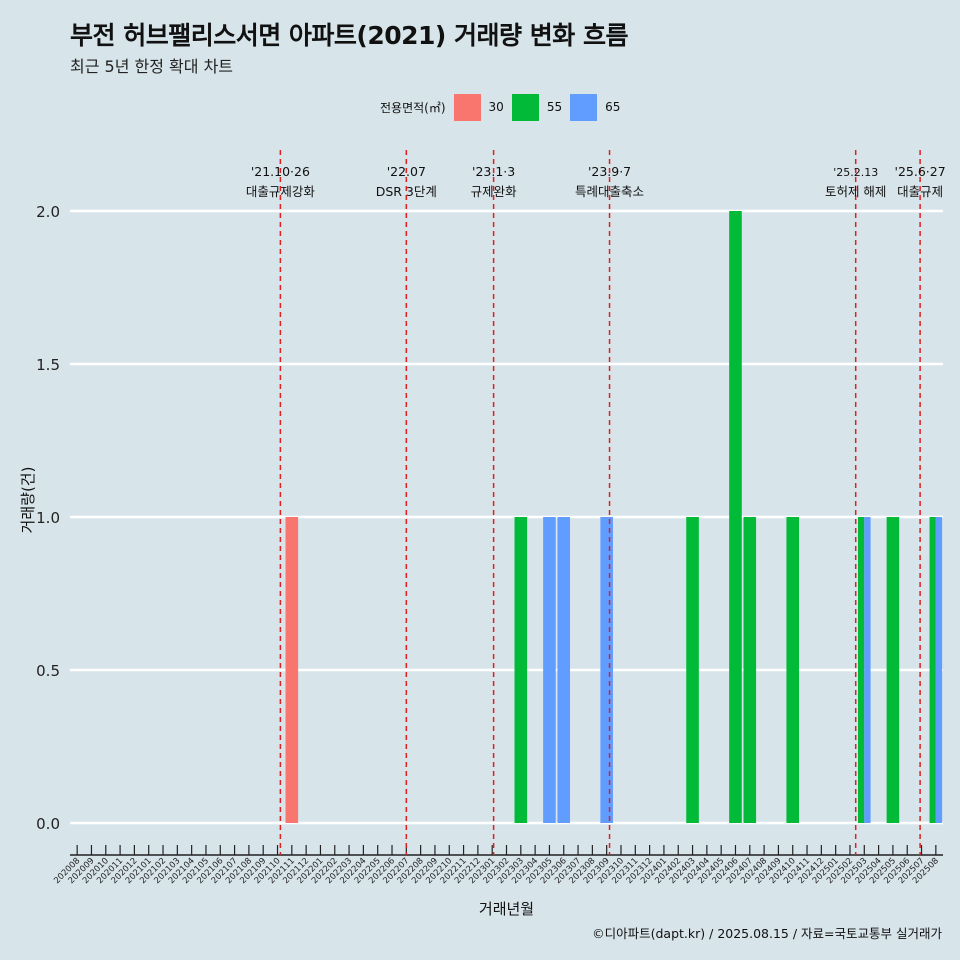 The width and height of the screenshot is (960, 960). What do you see at coordinates (28, 500) in the screenshot?
I see `y-axis-title: 거래량(건)` at bounding box center [28, 500].